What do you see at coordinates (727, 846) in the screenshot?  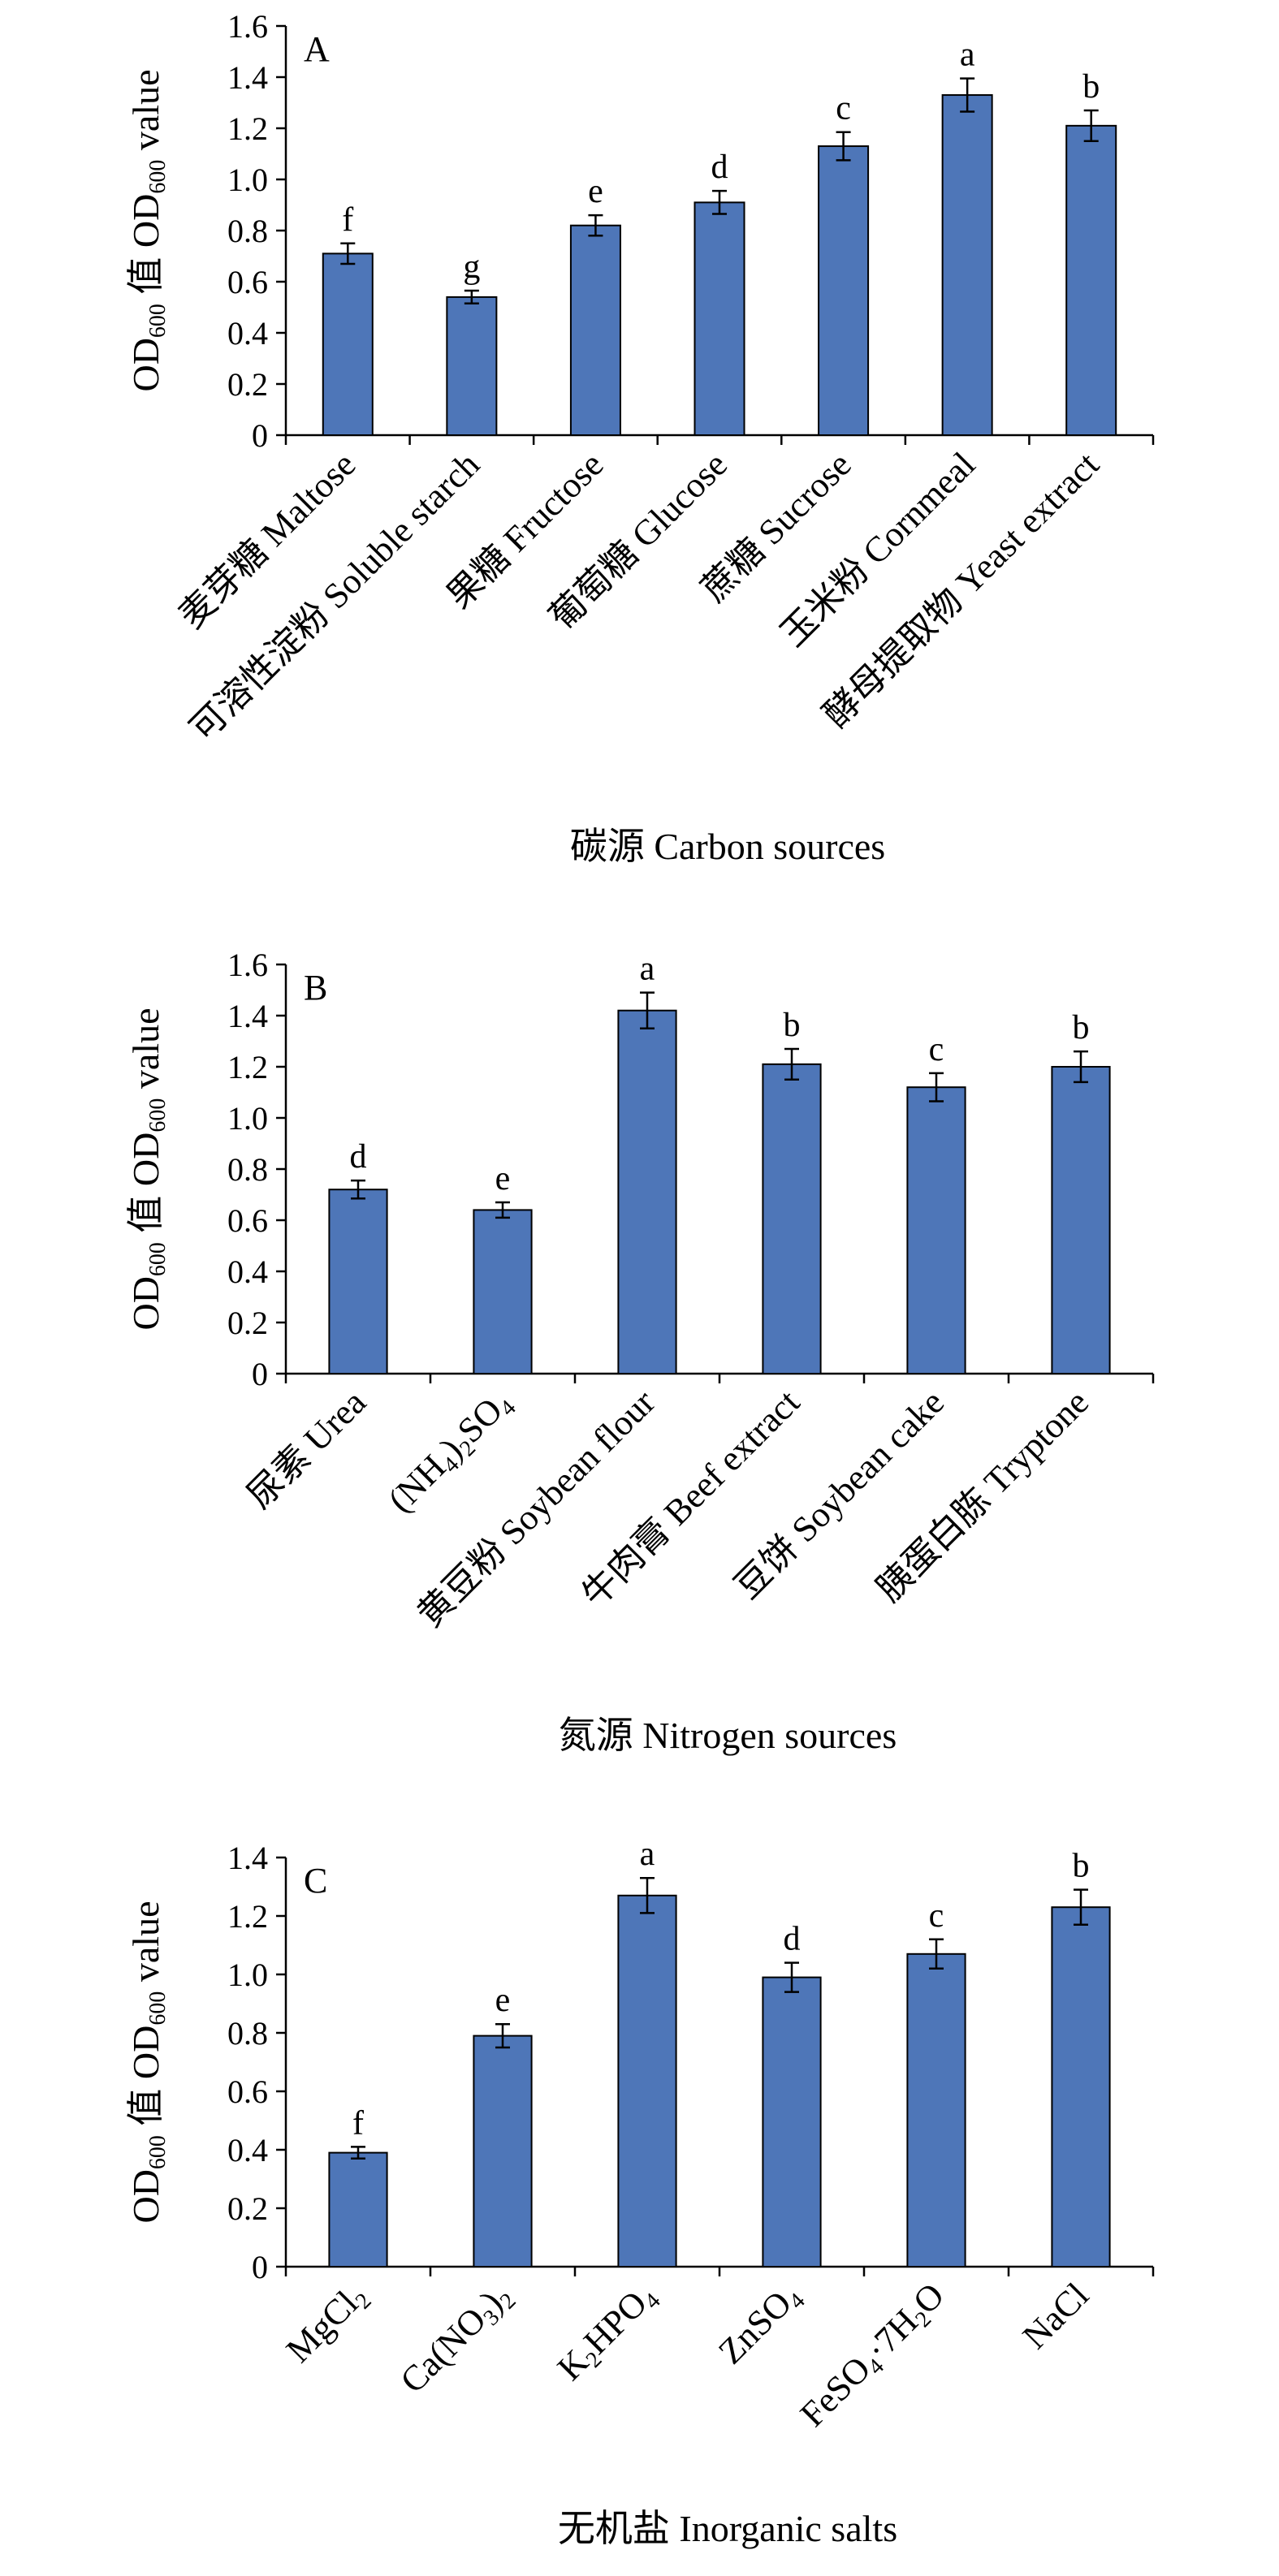 I see `x-axis-title: 碳源 Carbon sources` at bounding box center [727, 846].